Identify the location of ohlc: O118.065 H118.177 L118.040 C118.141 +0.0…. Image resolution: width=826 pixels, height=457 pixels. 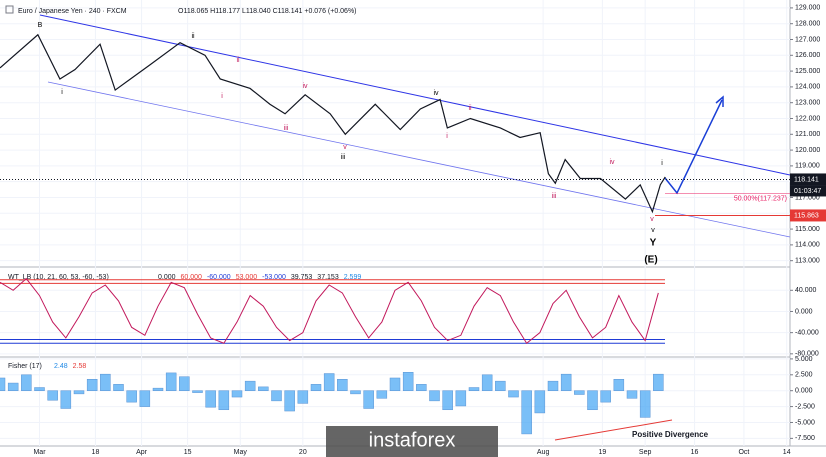
(267, 11).